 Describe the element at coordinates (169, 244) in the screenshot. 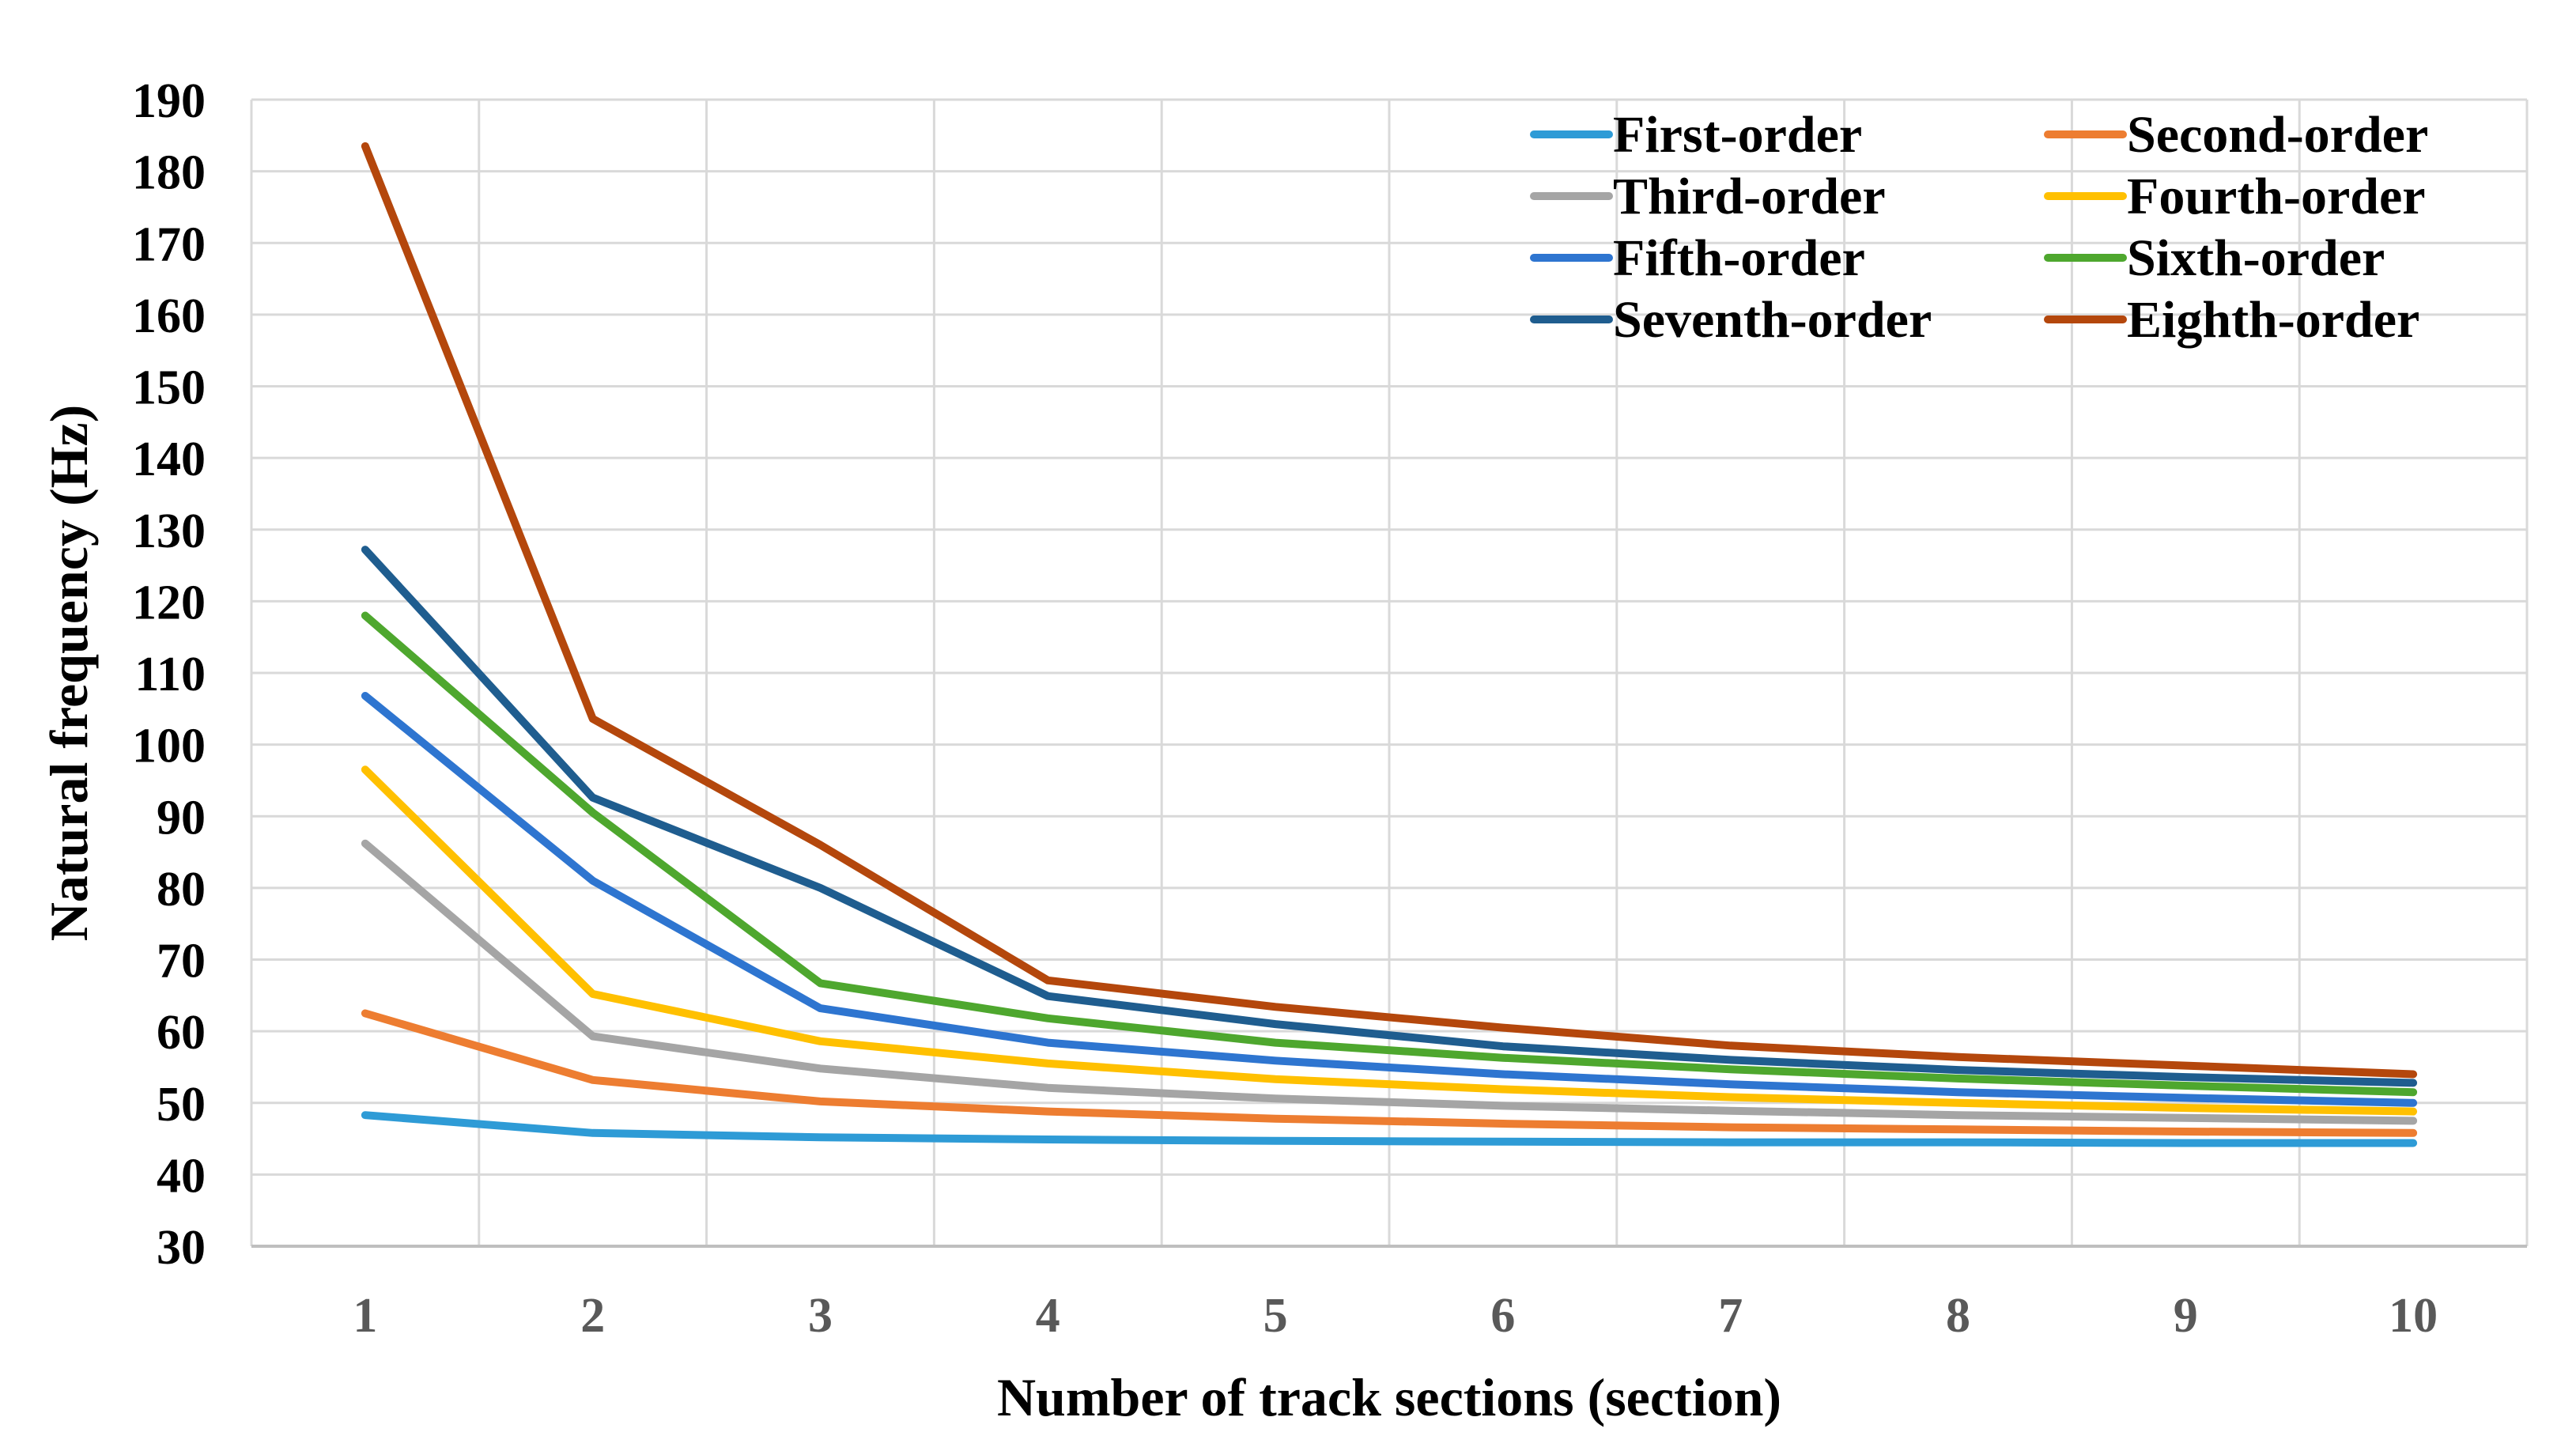

I see `y-tick-label: 170` at that location.